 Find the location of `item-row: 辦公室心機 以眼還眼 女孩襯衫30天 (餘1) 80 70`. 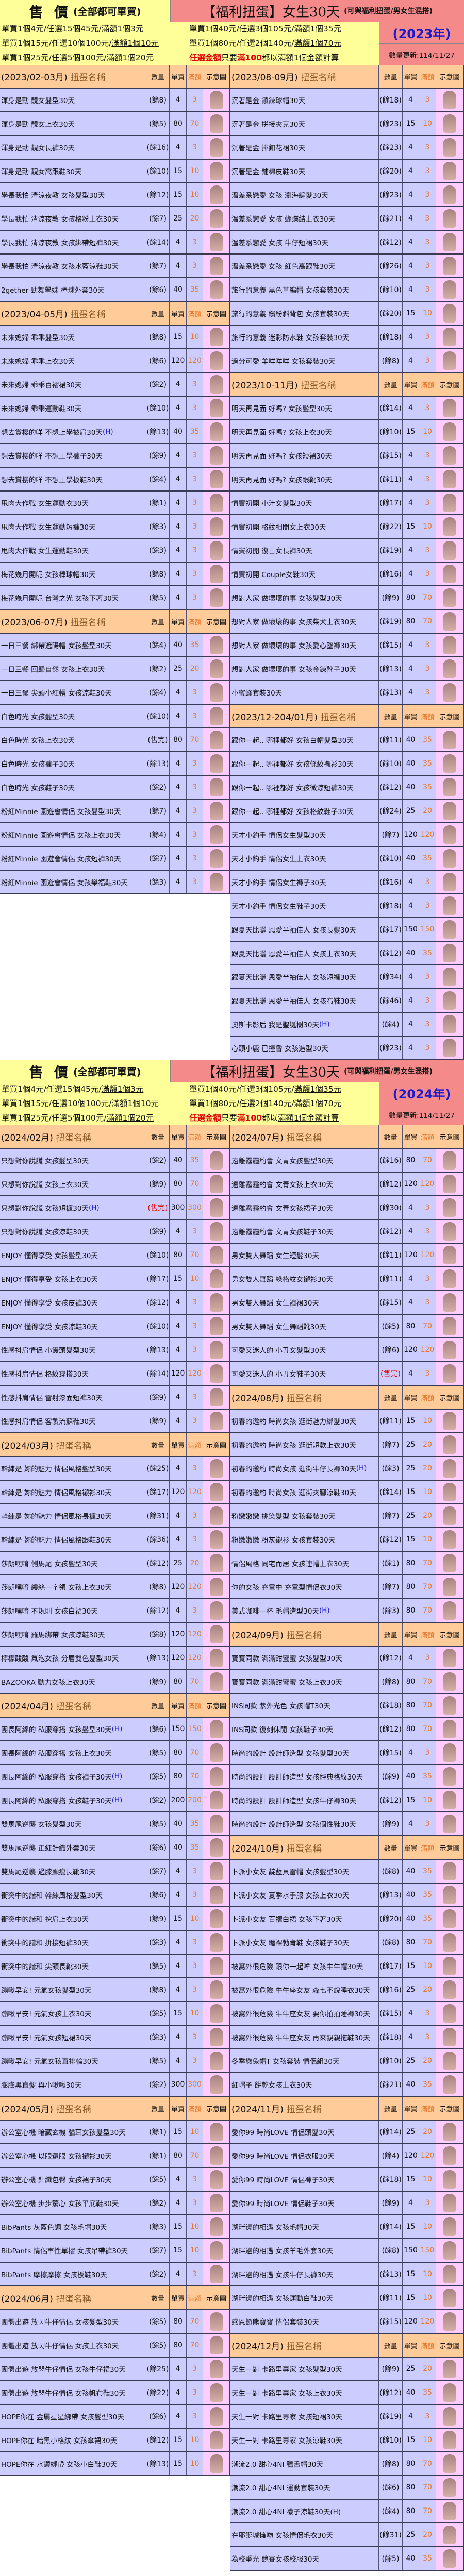

item-row: 辦公室心機 以眼還眼 女孩襯衫30天 (餘1) 80 70 is located at coordinates (115, 2156).